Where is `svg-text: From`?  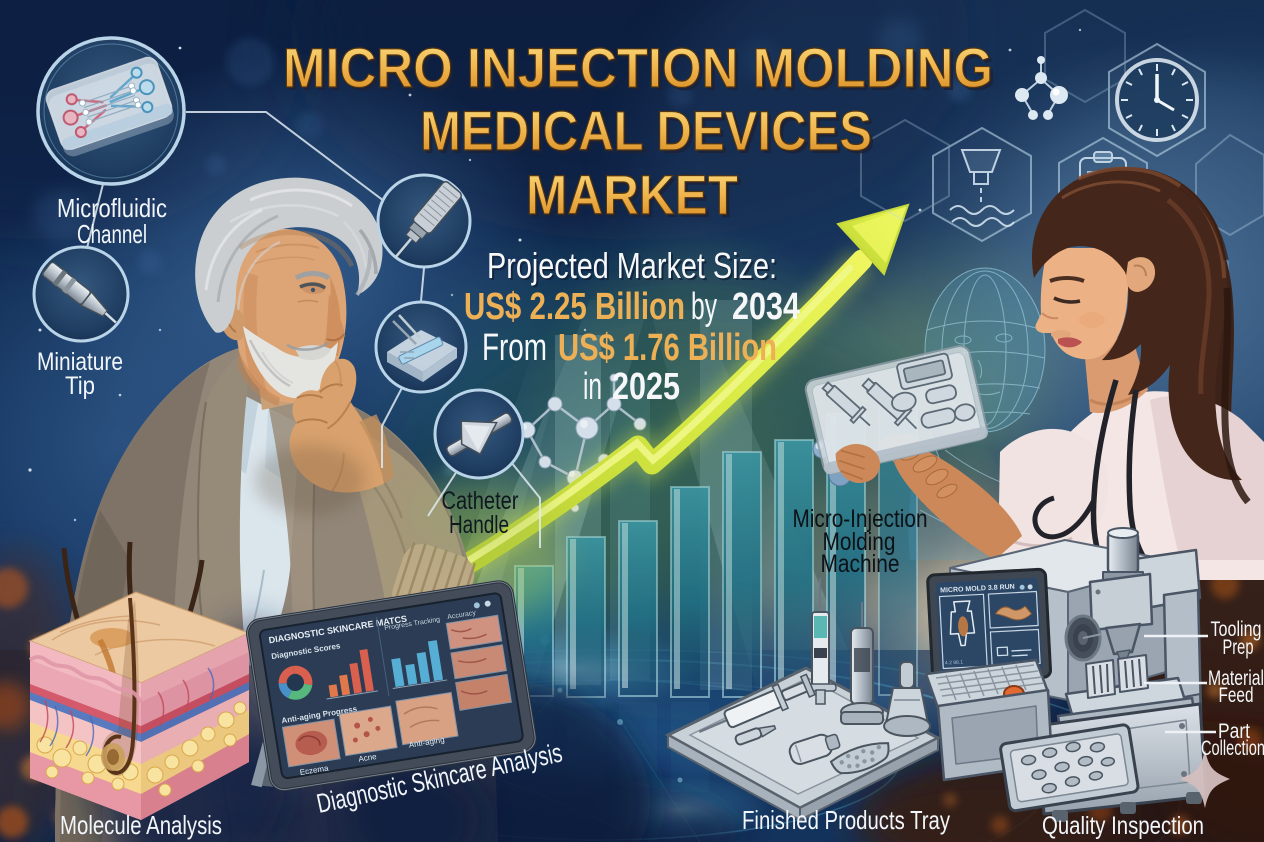
svg-text: From is located at coordinates (514, 348).